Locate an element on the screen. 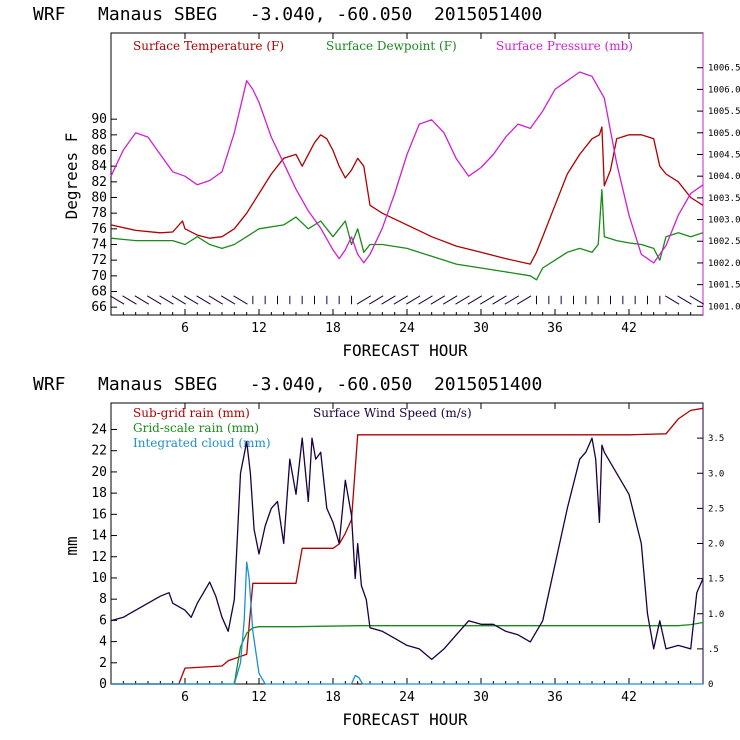 This screenshot has width=740, height=740. panel2-y2tick-label: 1.0 is located at coordinates (716, 615).